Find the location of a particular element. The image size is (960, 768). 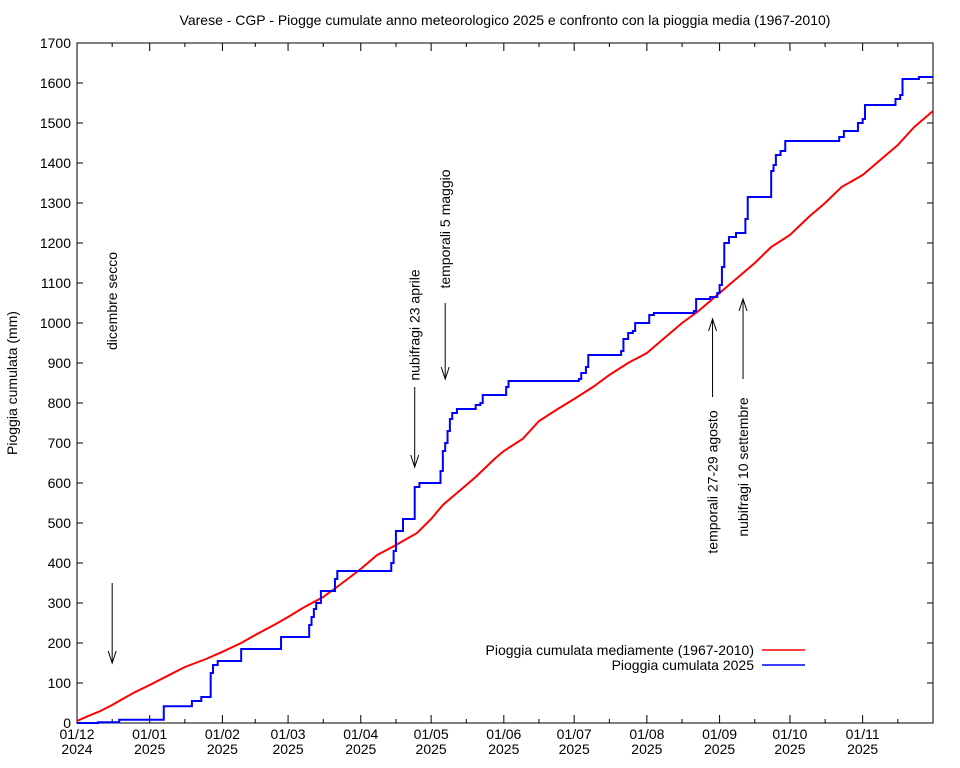

y-tick-label: 600 is located at coordinates (60, 483).